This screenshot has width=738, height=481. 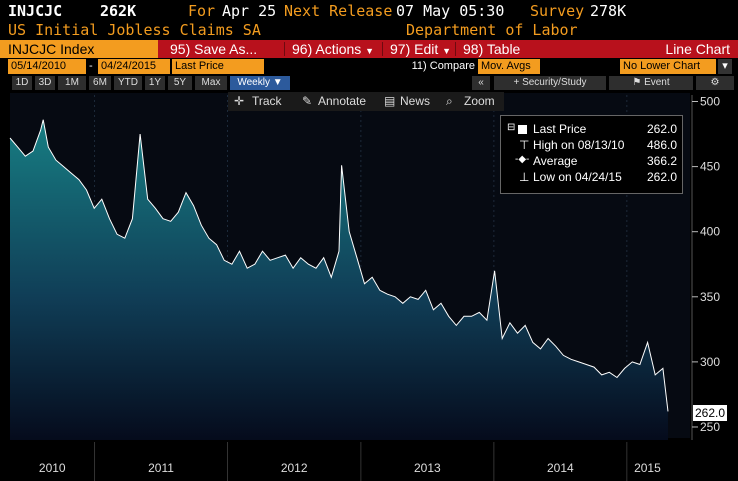 I want to click on zoom-button: Zoom, so click(x=479, y=101).